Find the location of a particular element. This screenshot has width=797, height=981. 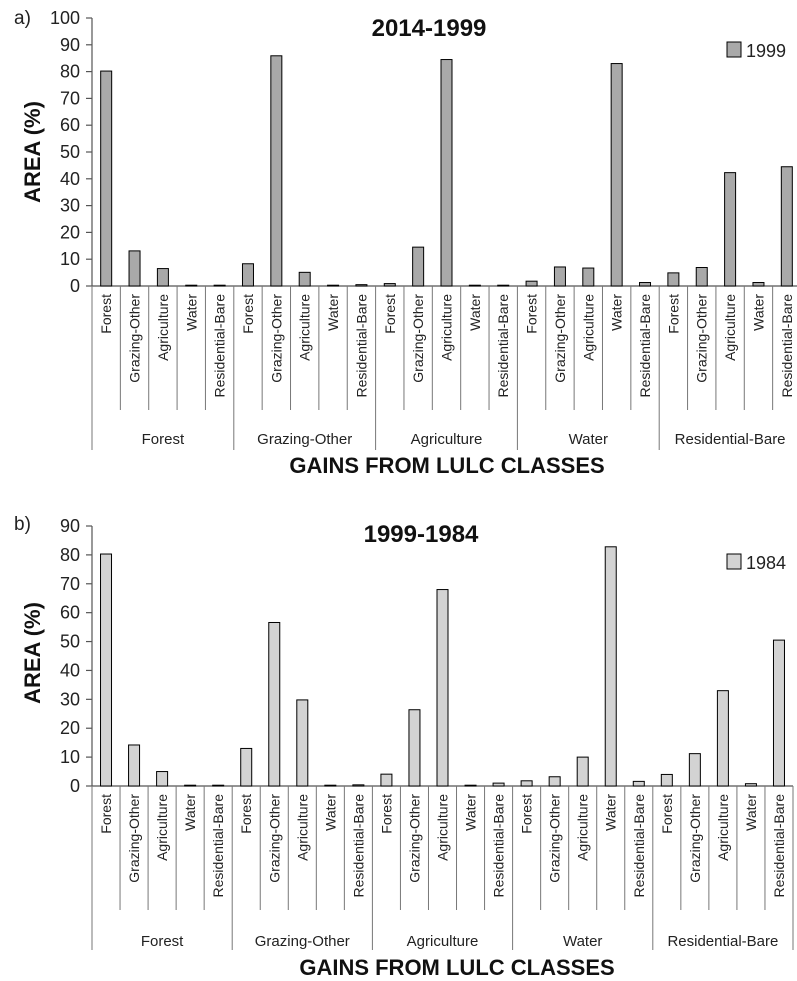

y-tick-label: 80 is located at coordinates (70, 555).